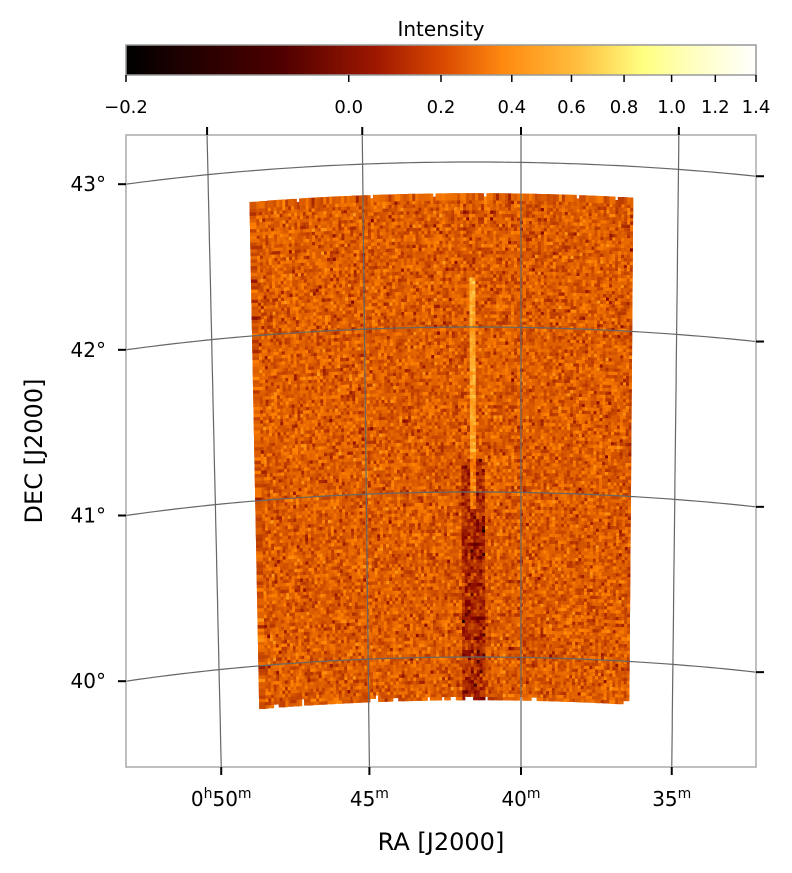 The image size is (792, 873). Describe the element at coordinates (571, 107) in the screenshot. I see `colorbar-tick-label: 0.6` at that location.